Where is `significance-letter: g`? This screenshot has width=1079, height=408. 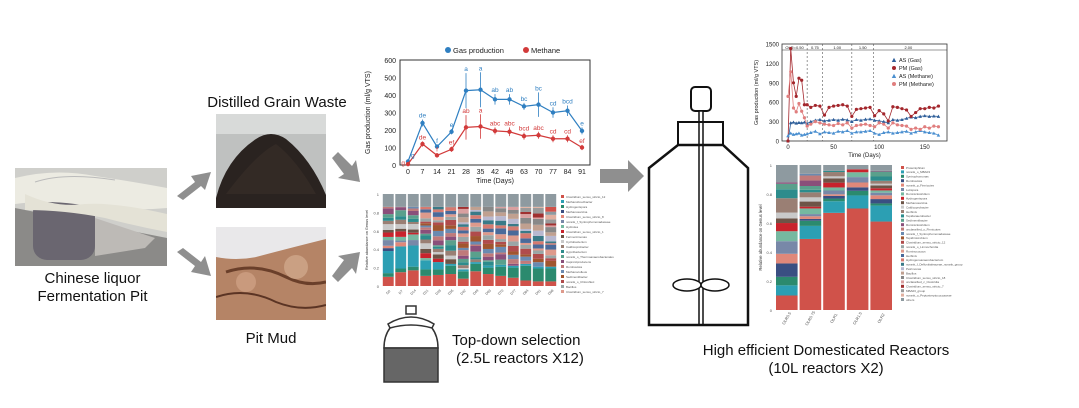
significance-letter: g is located at coordinates (403, 163).